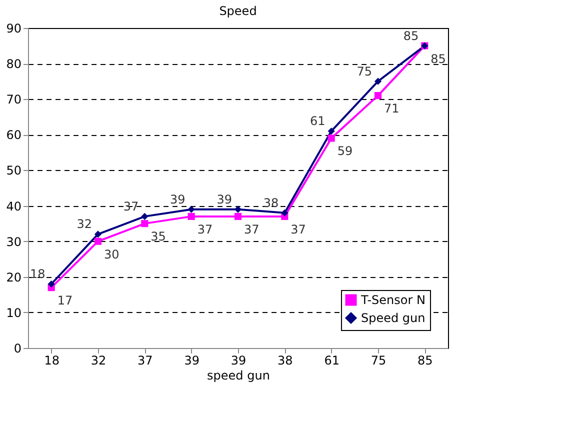 The height and width of the screenshot is (440, 580). Describe the element at coordinates (14, 29) in the screenshot. I see `y-tick-label: 90` at that location.